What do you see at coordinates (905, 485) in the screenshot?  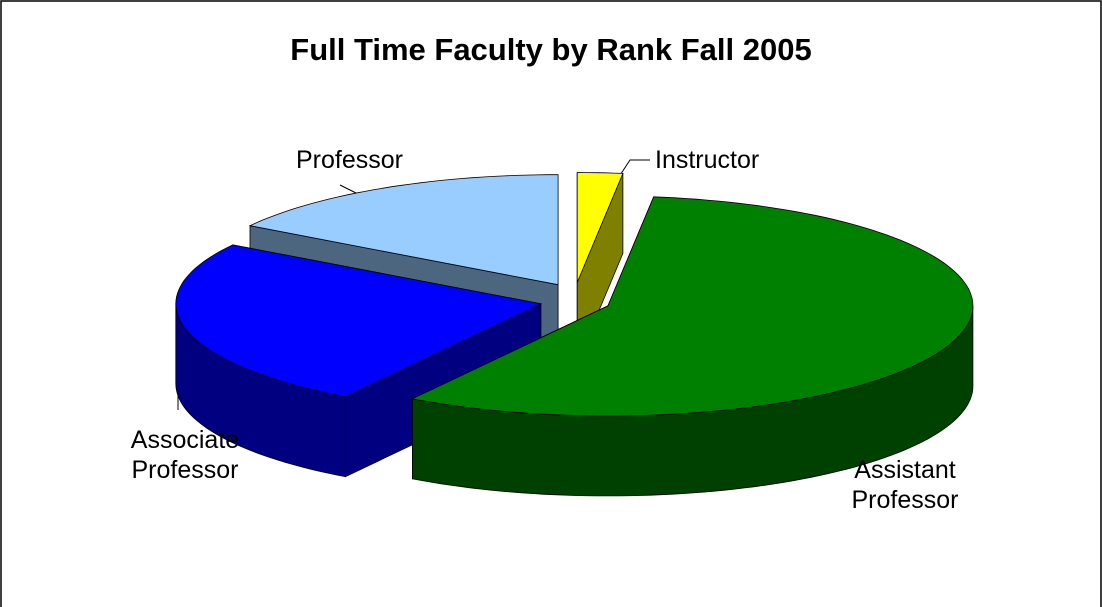 I see `slice-label: Assistant Professor` at bounding box center [905, 485].